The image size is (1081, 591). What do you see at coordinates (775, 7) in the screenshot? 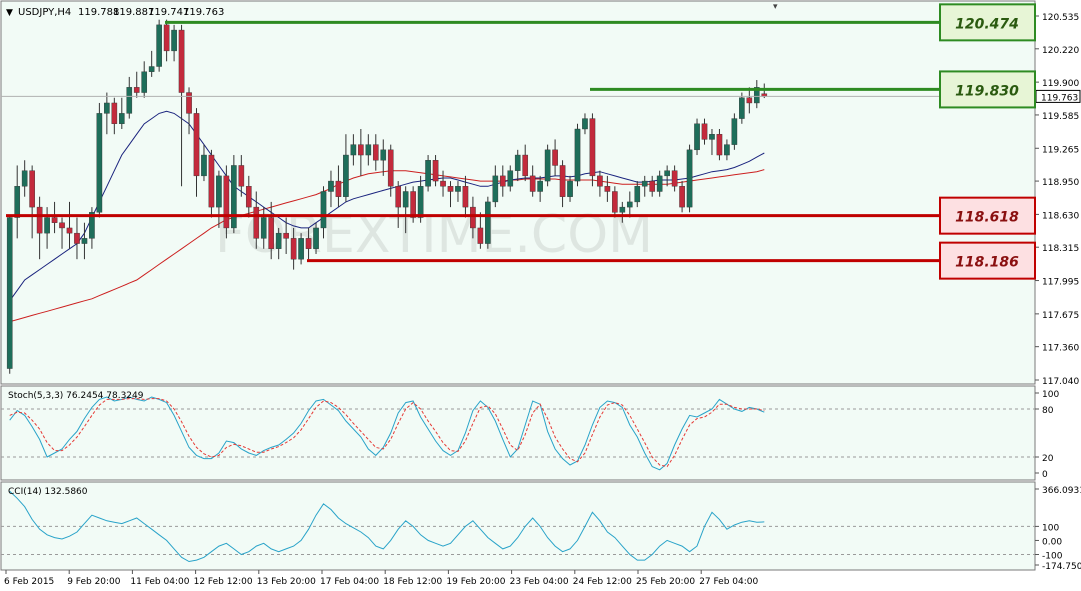
I see `scroll-marker-icon: ▾` at bounding box center [775, 7].